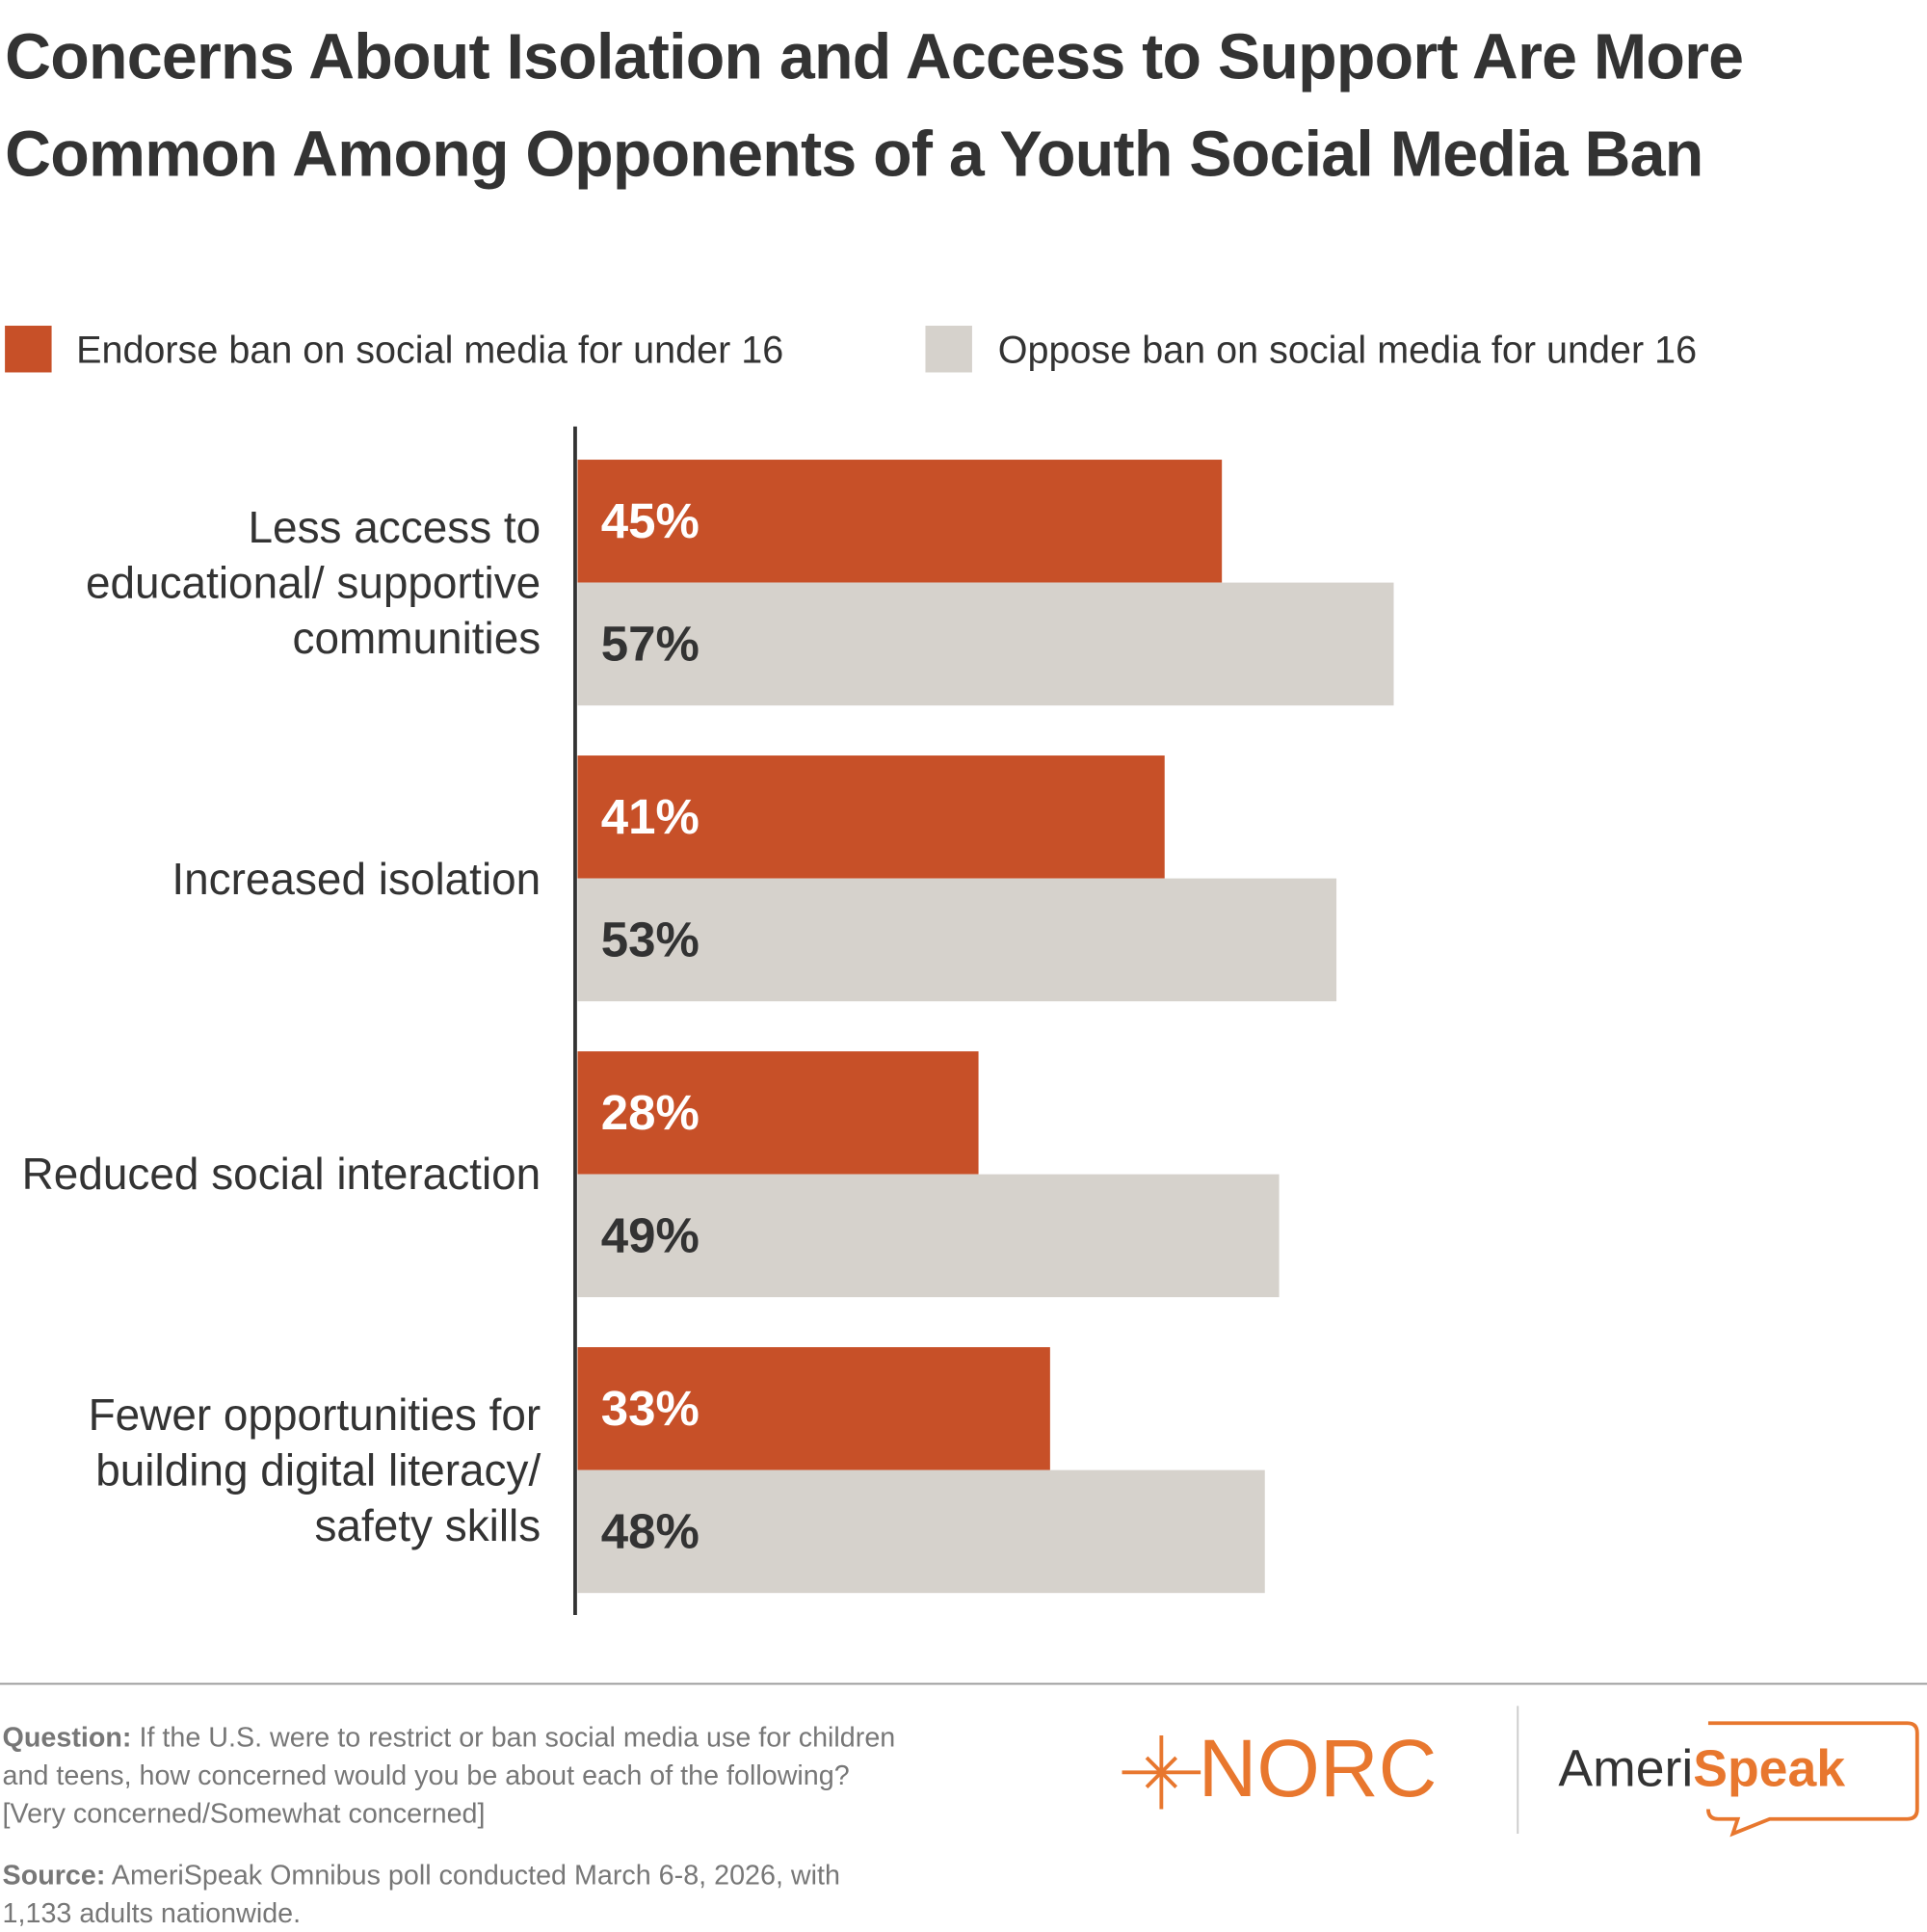  Describe the element at coordinates (1769, 1768) in the screenshot. I see `logo-speak-text: Speak` at that location.